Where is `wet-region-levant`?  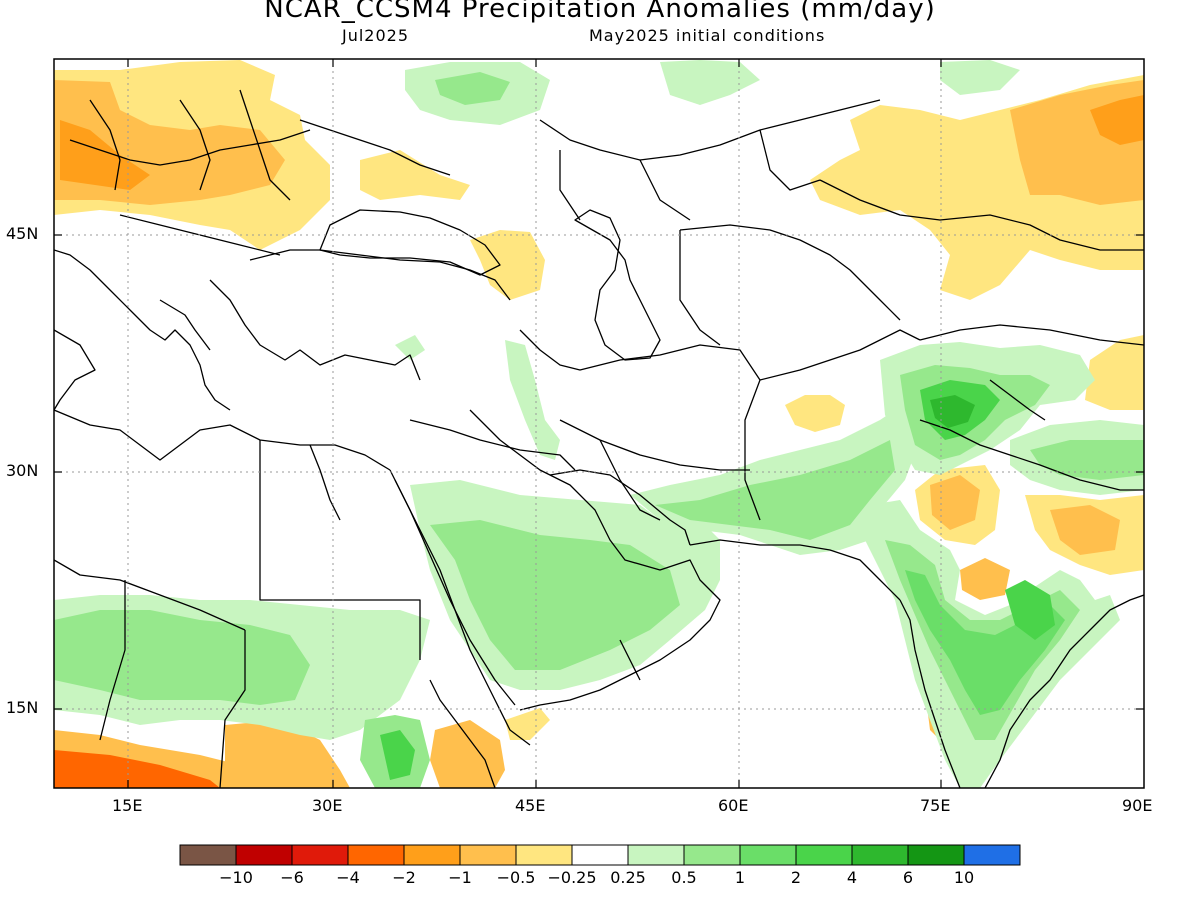 wet-region-levant is located at coordinates (532, 400).